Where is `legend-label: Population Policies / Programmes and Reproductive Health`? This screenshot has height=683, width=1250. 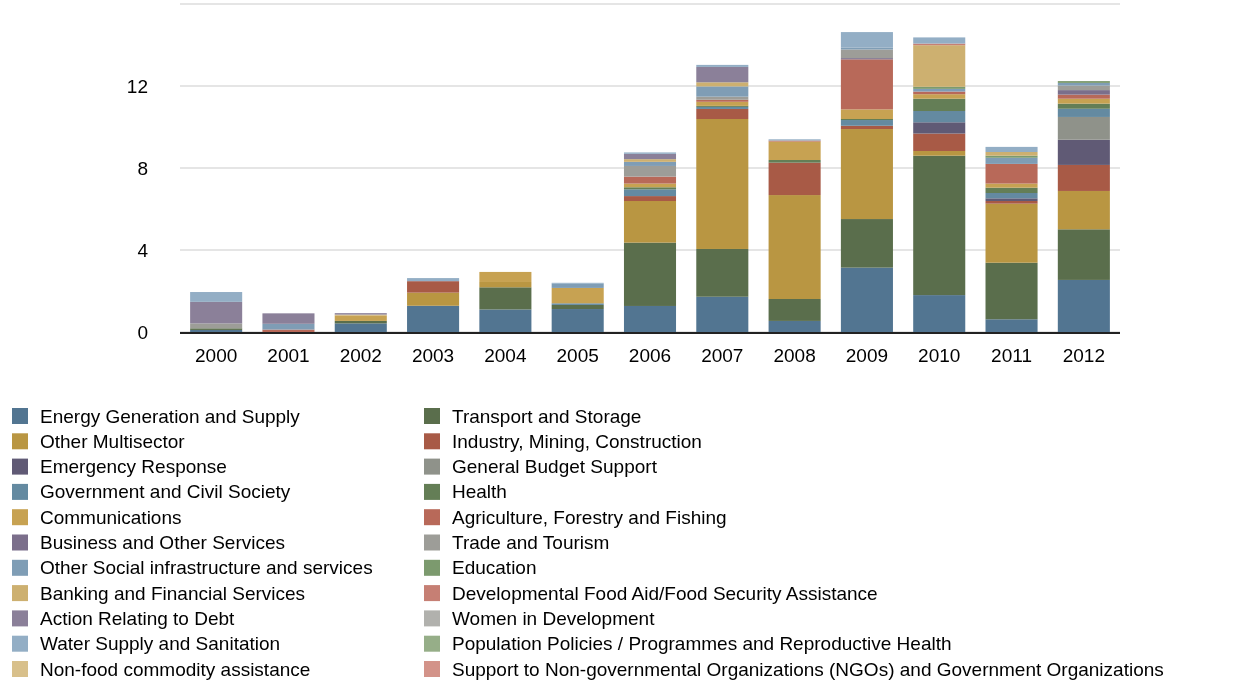
legend-label: Population Policies / Programmes and Reproductive Health is located at coordinates (702, 644).